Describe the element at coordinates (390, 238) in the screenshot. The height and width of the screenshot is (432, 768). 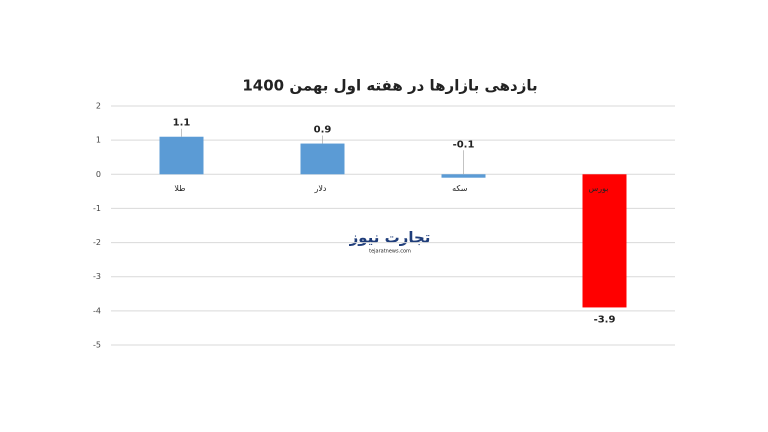
I see `watermark-brand: تجارت نیوز` at that location.